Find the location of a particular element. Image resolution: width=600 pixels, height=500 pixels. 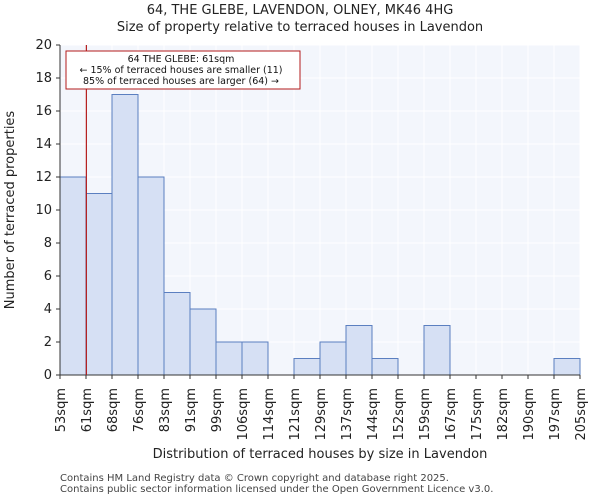

x-tick-label: 175sqm is located at coordinates (477, 414).